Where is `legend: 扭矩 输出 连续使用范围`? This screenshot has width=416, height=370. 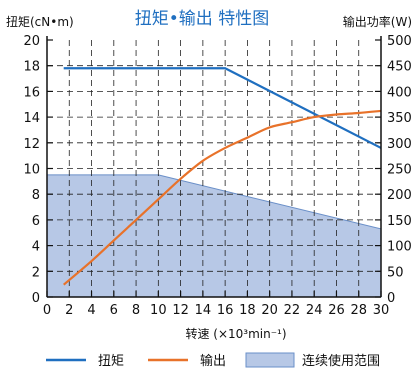 legend: 扭矩 输出 连续使用范围 is located at coordinates (213, 360).